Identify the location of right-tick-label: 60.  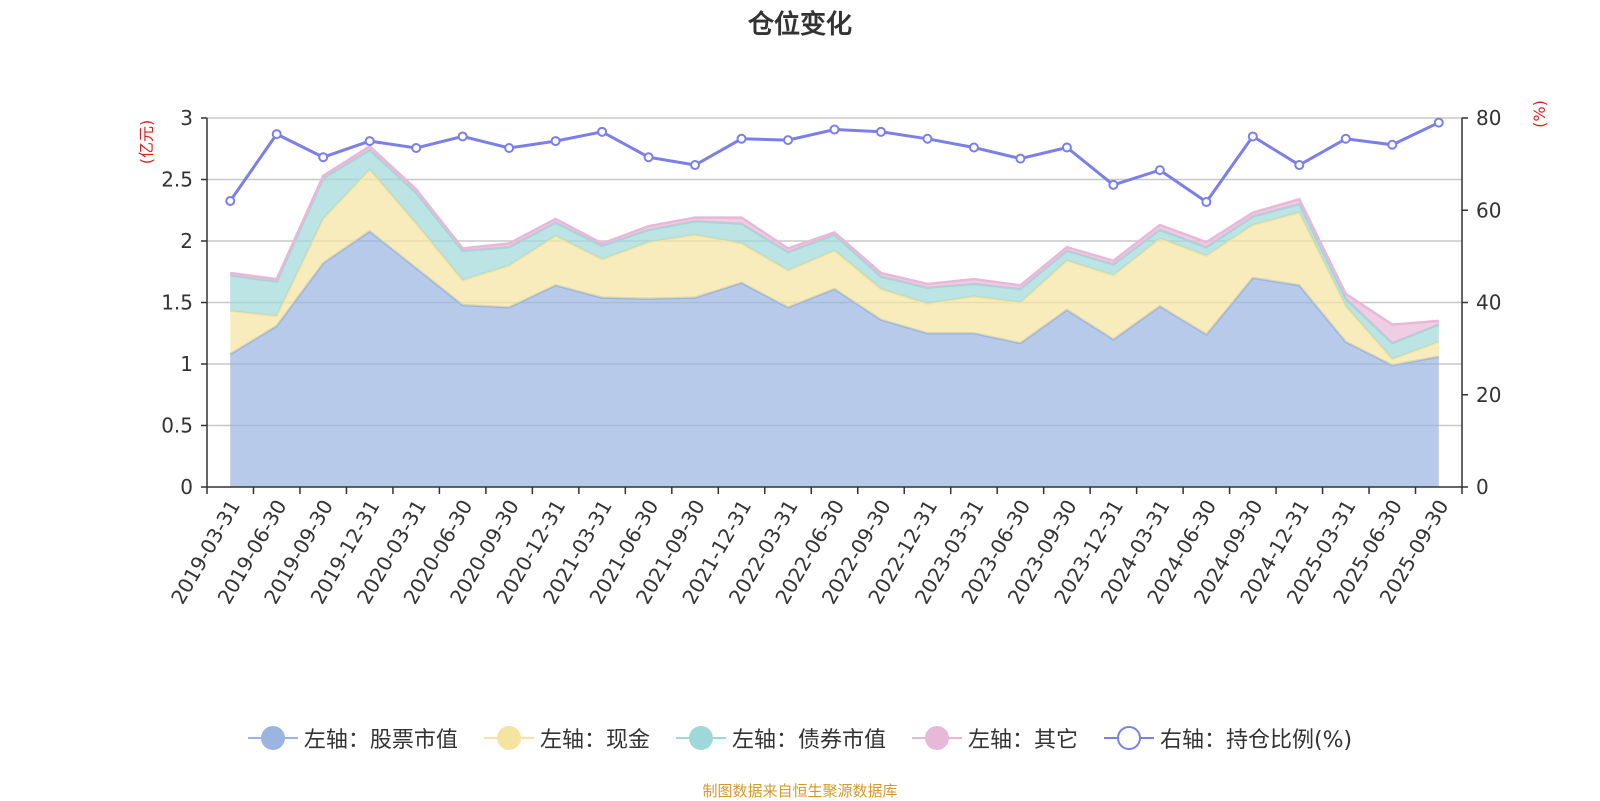
(1488, 210).